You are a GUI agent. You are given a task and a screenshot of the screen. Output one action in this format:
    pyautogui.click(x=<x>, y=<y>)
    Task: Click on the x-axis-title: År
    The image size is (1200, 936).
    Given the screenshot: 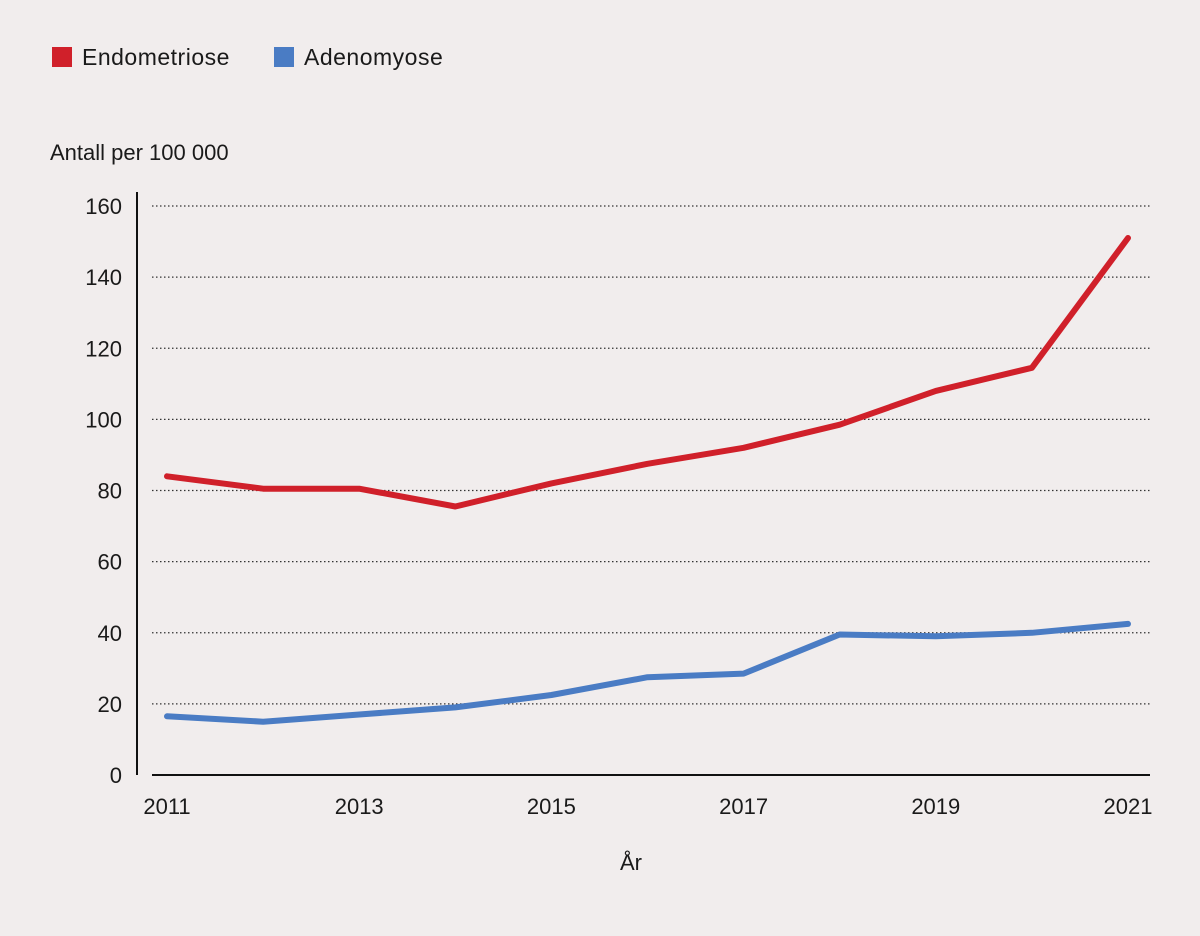 What is the action you would take?
    pyautogui.click(x=631, y=862)
    